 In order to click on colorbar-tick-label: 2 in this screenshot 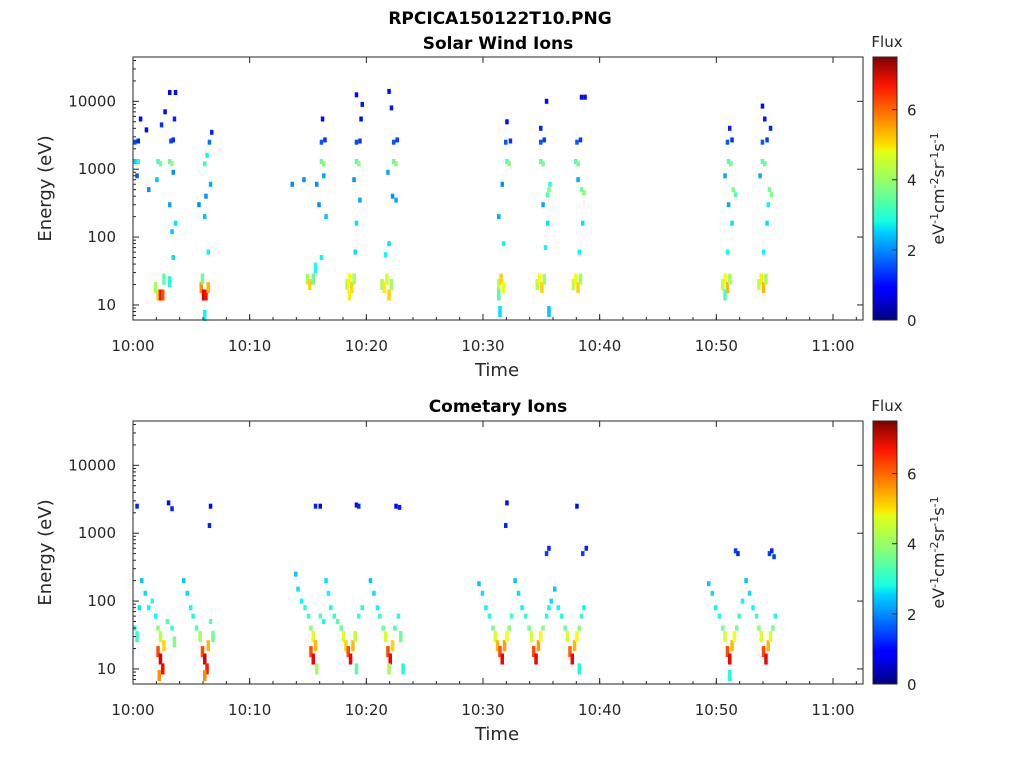, I will do `click(912, 251)`.